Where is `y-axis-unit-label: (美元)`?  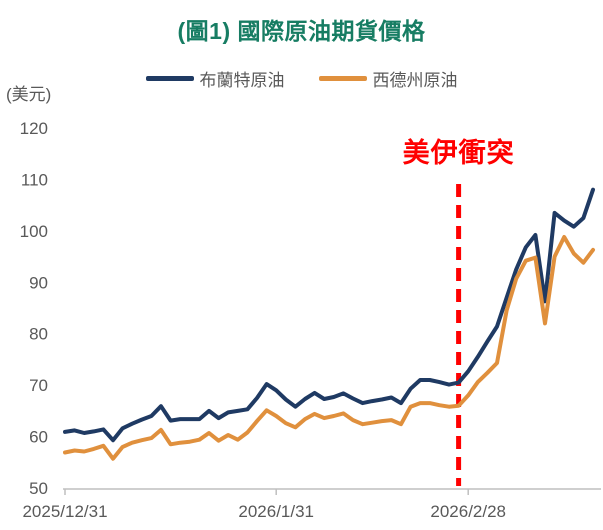 y-axis-unit-label: (美元) is located at coordinates (29, 94).